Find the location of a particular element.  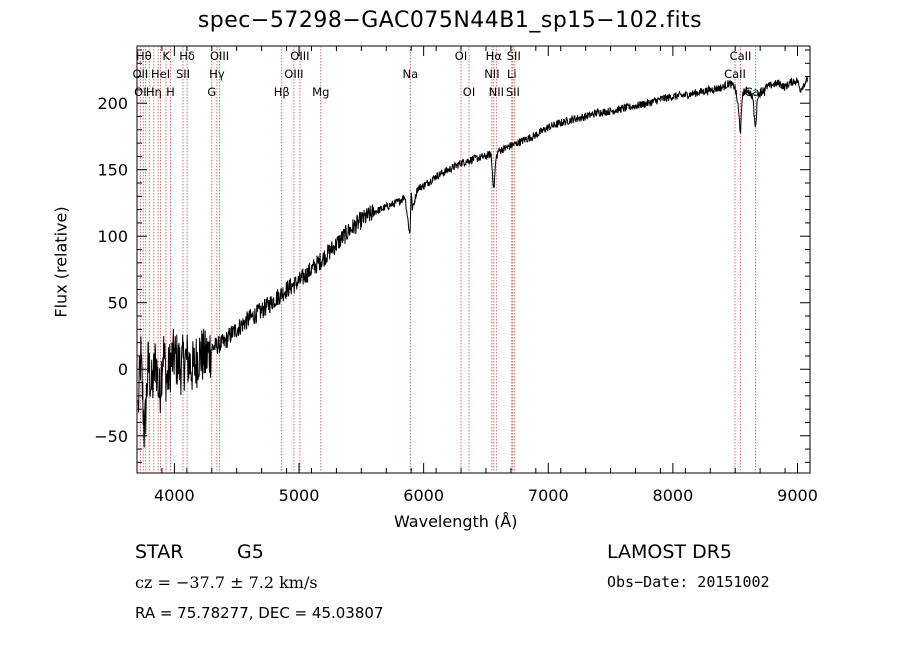

line-label-row1-0: Hθ is located at coordinates (144, 56).